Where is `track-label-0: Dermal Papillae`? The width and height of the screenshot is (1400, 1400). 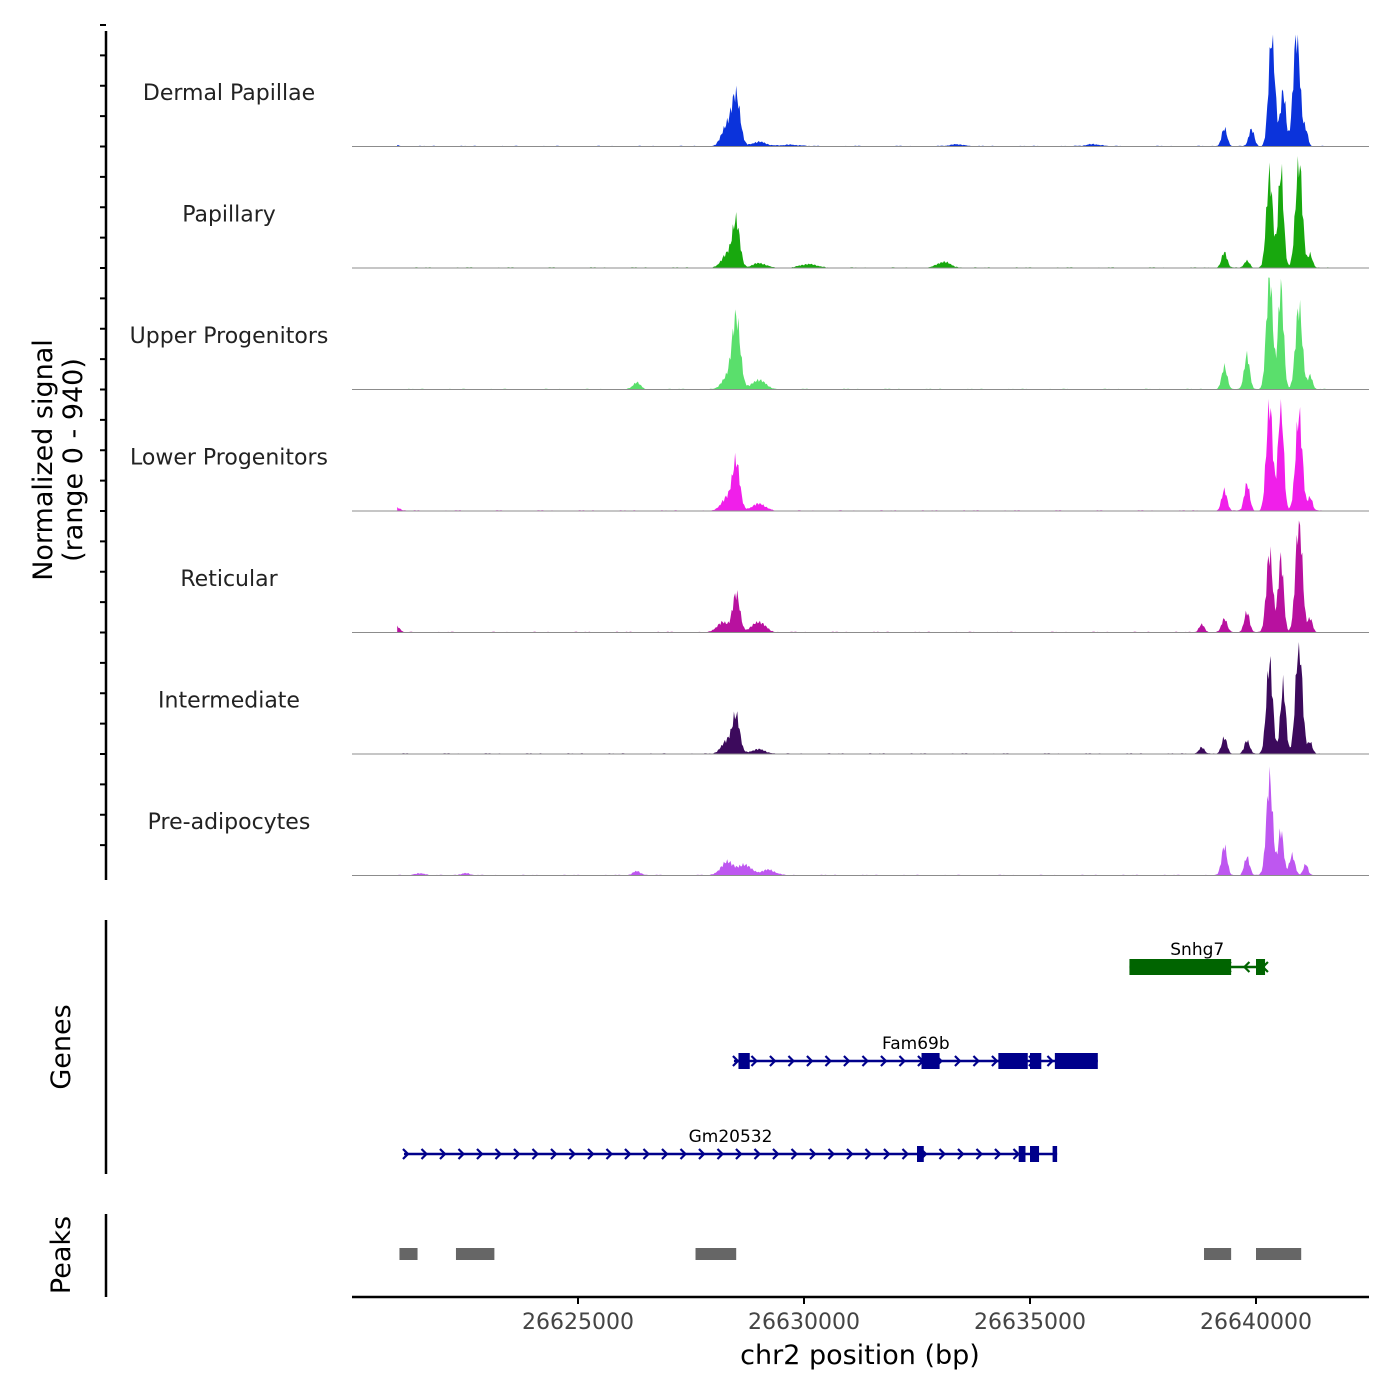 track-label-0: Dermal Papillae is located at coordinates (229, 93).